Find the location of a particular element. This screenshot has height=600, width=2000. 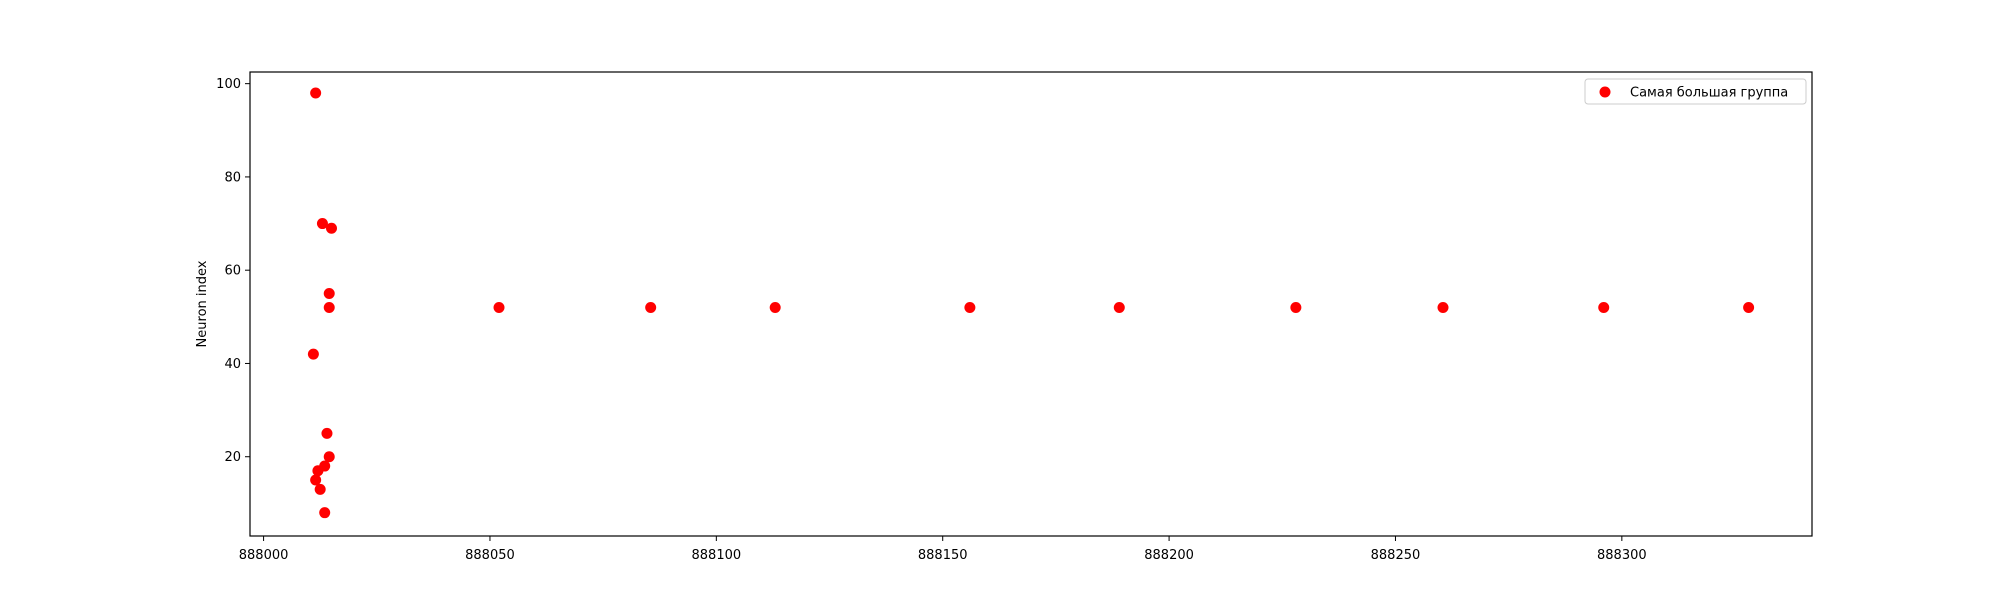

x-tick-label: 888100 is located at coordinates (717, 555).